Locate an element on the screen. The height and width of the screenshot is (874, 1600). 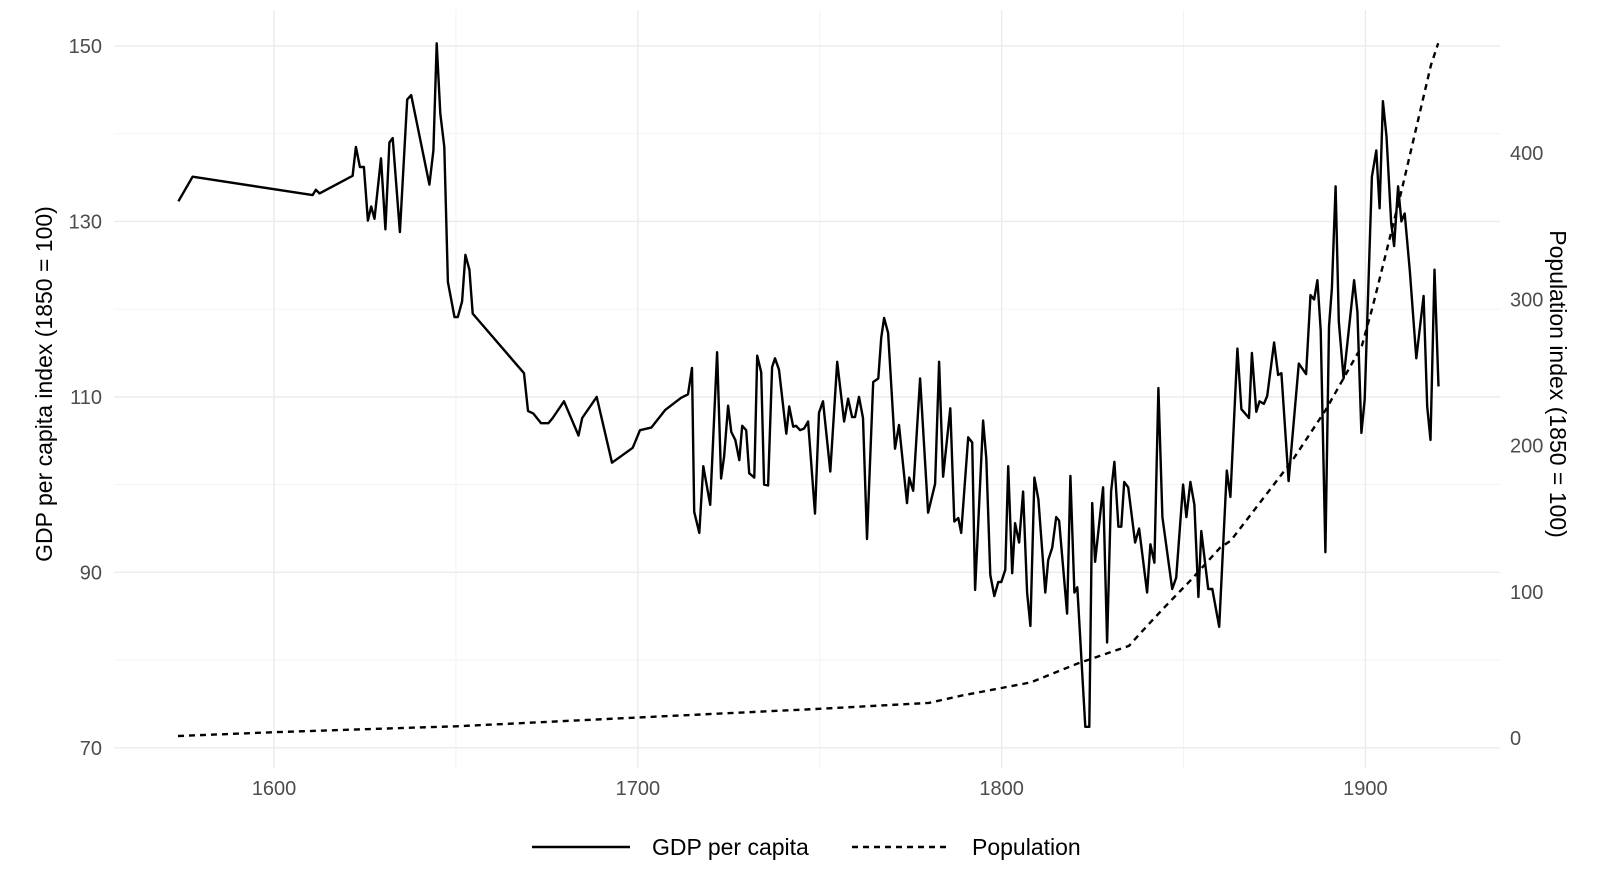
y-axis-title: GDP per capita index (1850 = 100) is located at coordinates (44, 384).